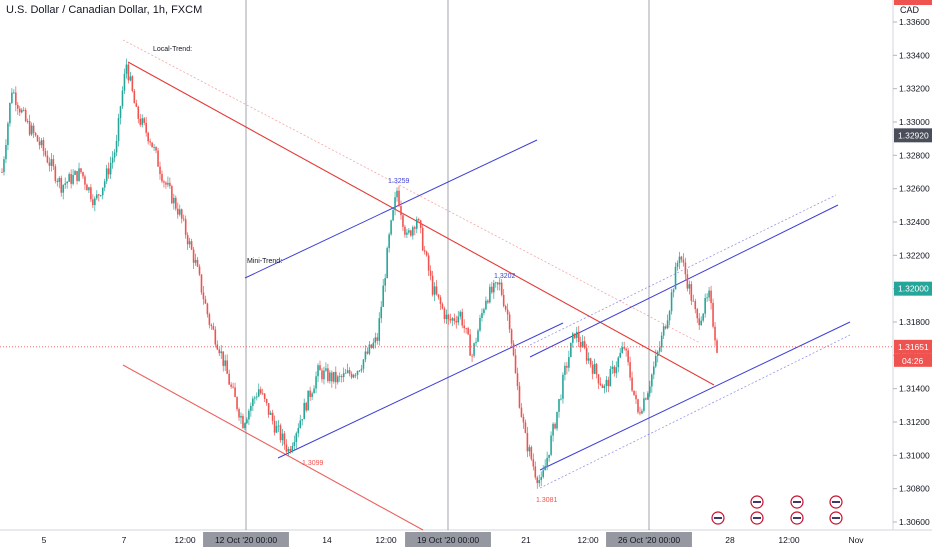 Image resolution: width=932 pixels, height=550 pixels. I want to click on x-tick-label: 7, so click(124, 540).